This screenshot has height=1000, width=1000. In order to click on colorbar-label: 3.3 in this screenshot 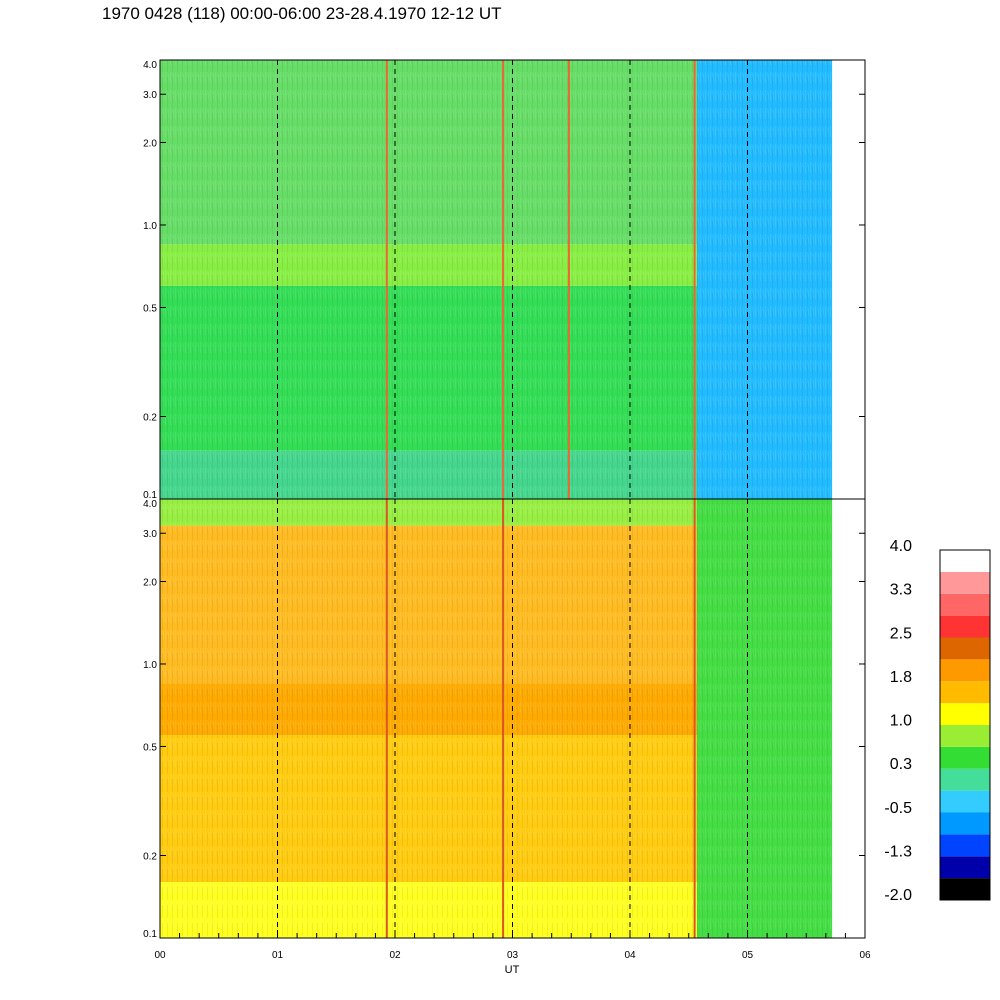, I will do `click(901, 590)`.